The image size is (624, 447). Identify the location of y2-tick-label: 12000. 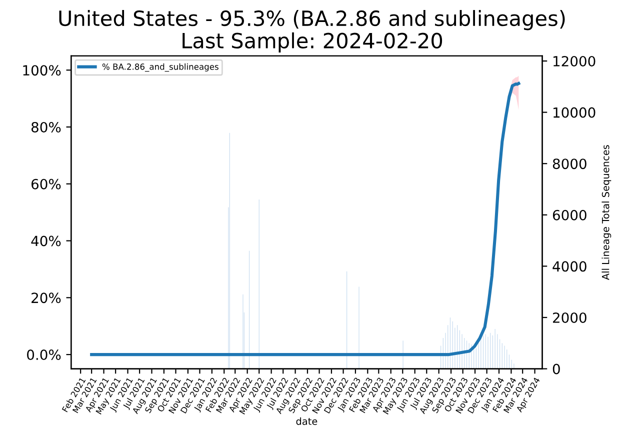
(575, 61).